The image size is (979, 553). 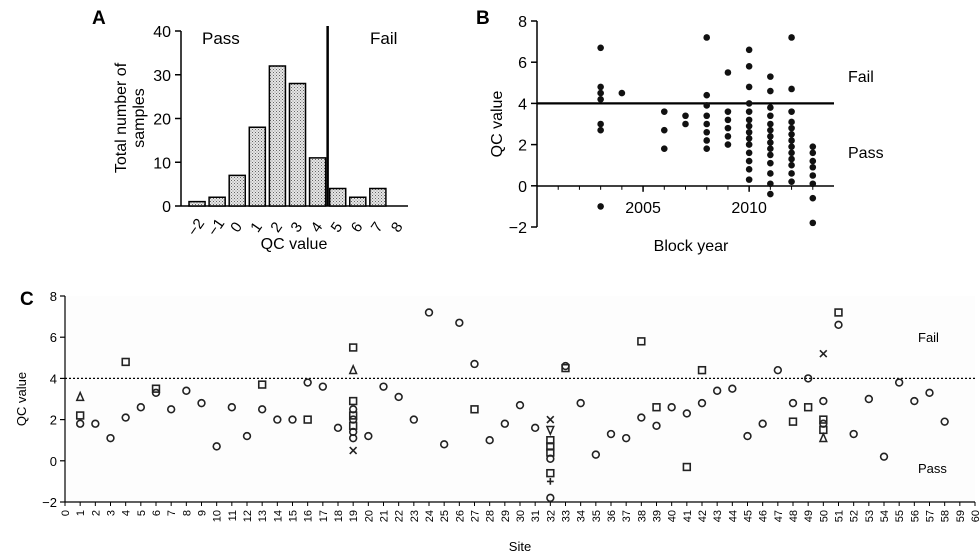 I want to click on panel-b-y-label: QC value, so click(x=497, y=124).